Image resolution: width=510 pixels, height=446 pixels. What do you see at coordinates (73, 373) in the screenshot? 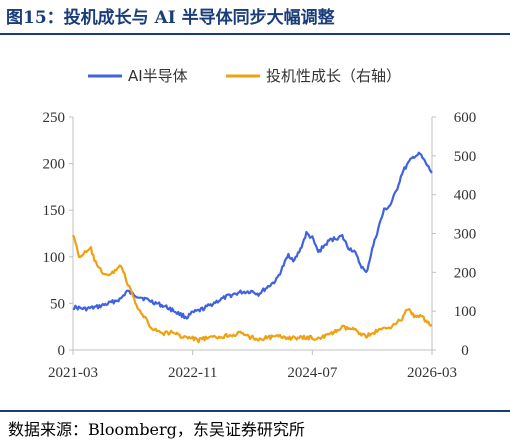
I see `x-tick-label: 2021-03` at bounding box center [73, 373].